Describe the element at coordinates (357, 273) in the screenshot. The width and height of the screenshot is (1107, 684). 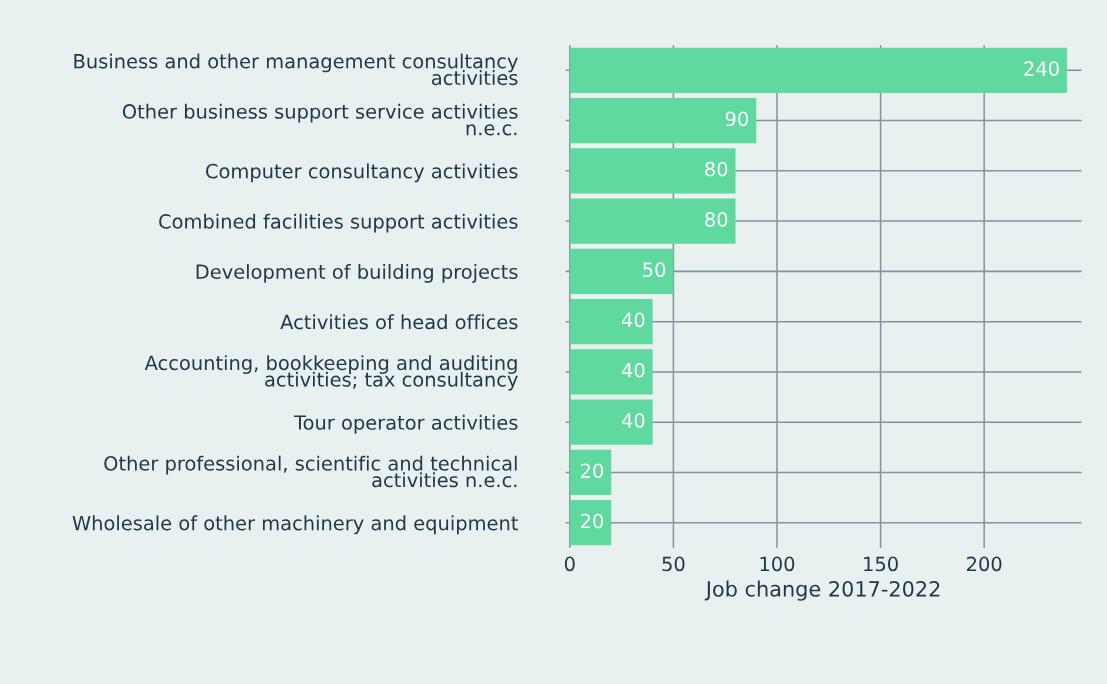
I see `y-tick-label: Development of building projects` at that location.